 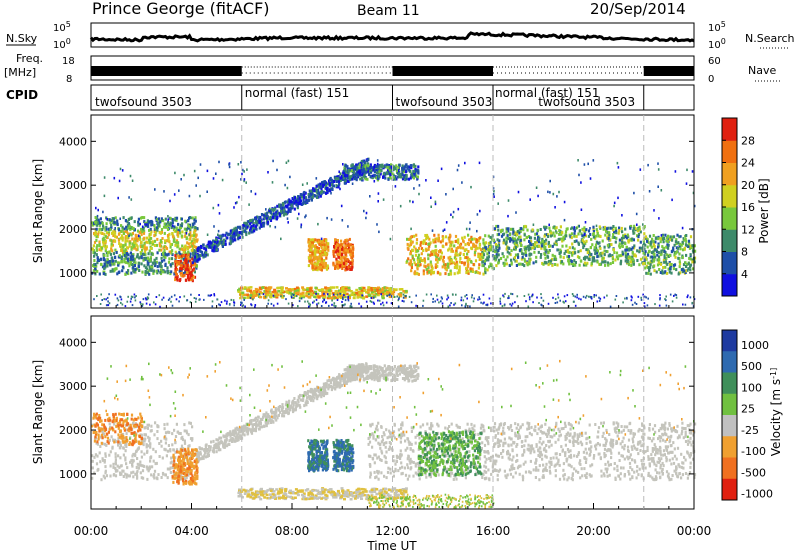 I want to click on noise-trace, so click(x=392, y=37).